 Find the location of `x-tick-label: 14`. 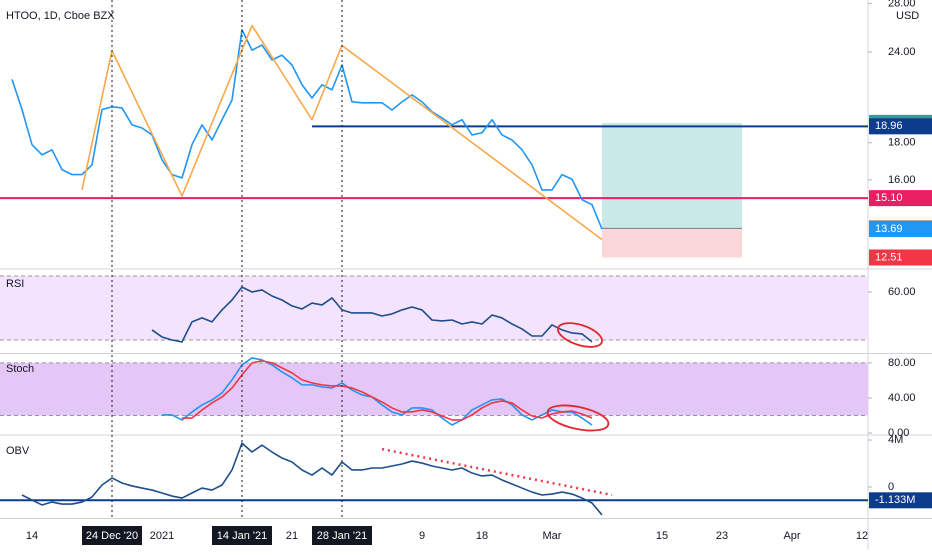

x-tick-label: 14 is located at coordinates (32, 536).